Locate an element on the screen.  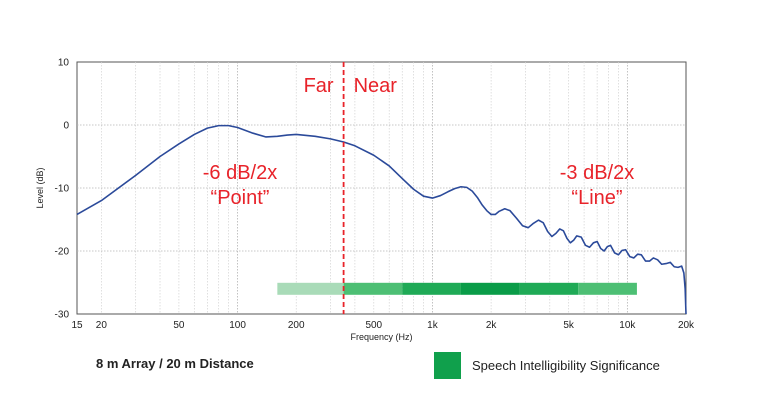
x-tick-label: 20k is located at coordinates (686, 325).